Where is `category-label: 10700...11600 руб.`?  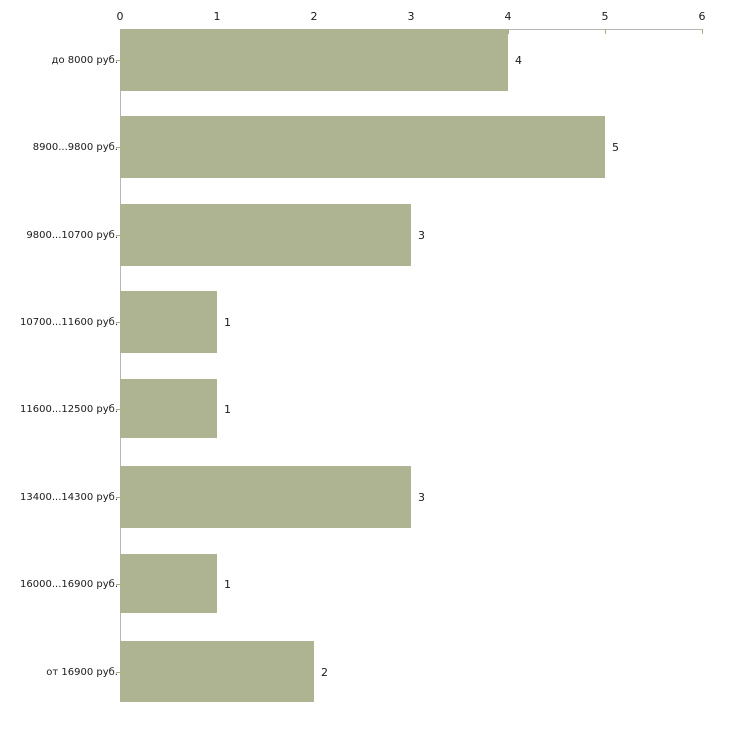
category-label: 10700...11600 руб. is located at coordinates (69, 322).